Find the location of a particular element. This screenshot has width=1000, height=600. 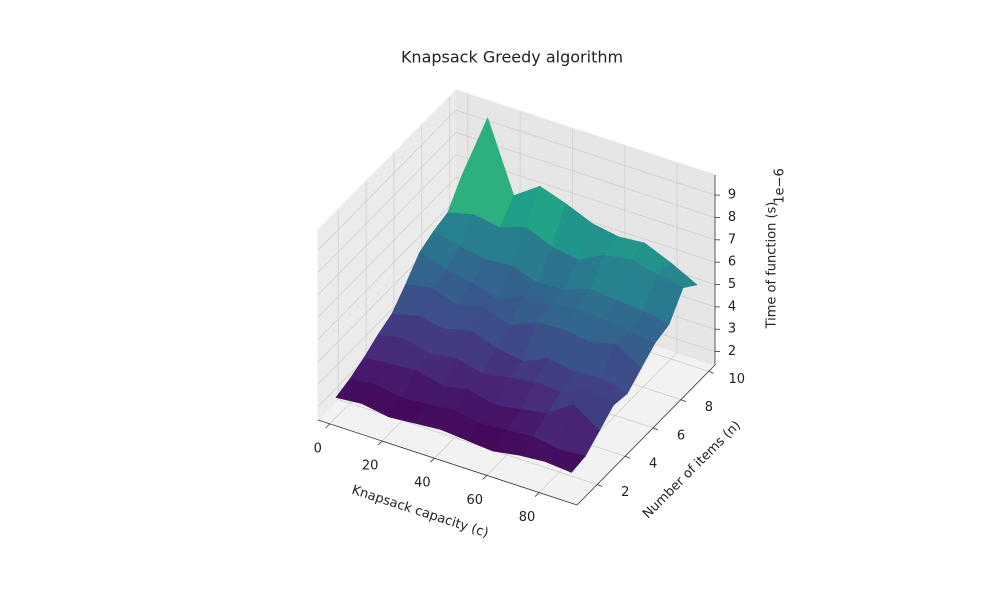

x-tick-label: 20 is located at coordinates (370, 466).